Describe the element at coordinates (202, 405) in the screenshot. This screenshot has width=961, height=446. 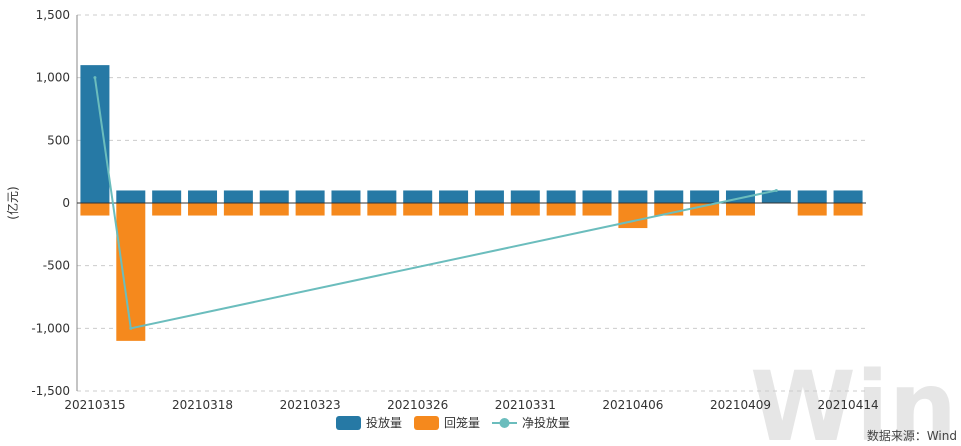
I see `x-tick-label: 20210318` at that location.